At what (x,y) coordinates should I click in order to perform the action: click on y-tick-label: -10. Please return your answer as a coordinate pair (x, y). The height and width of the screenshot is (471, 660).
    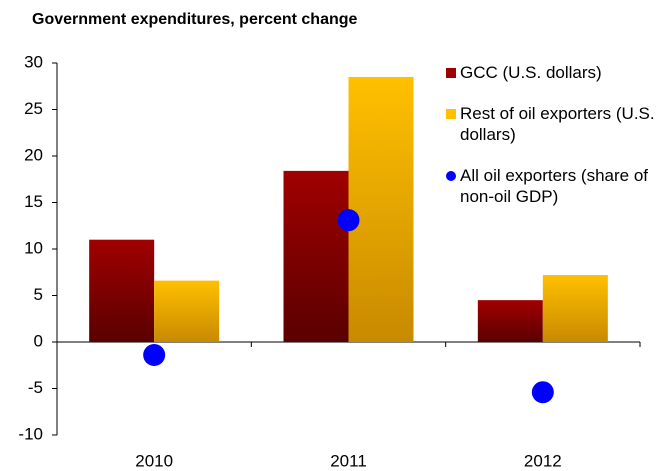
    Looking at the image, I should click on (30, 433).